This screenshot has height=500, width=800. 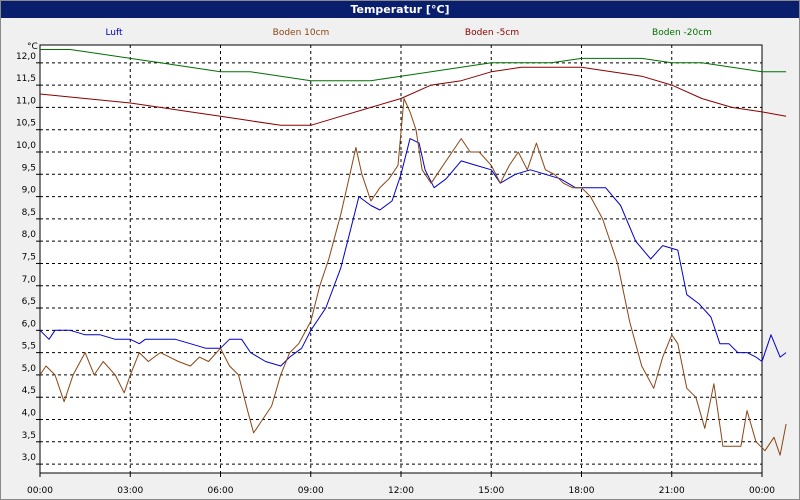 What do you see at coordinates (29, 347) in the screenshot?
I see `y-tick-label: 5,5` at bounding box center [29, 347].